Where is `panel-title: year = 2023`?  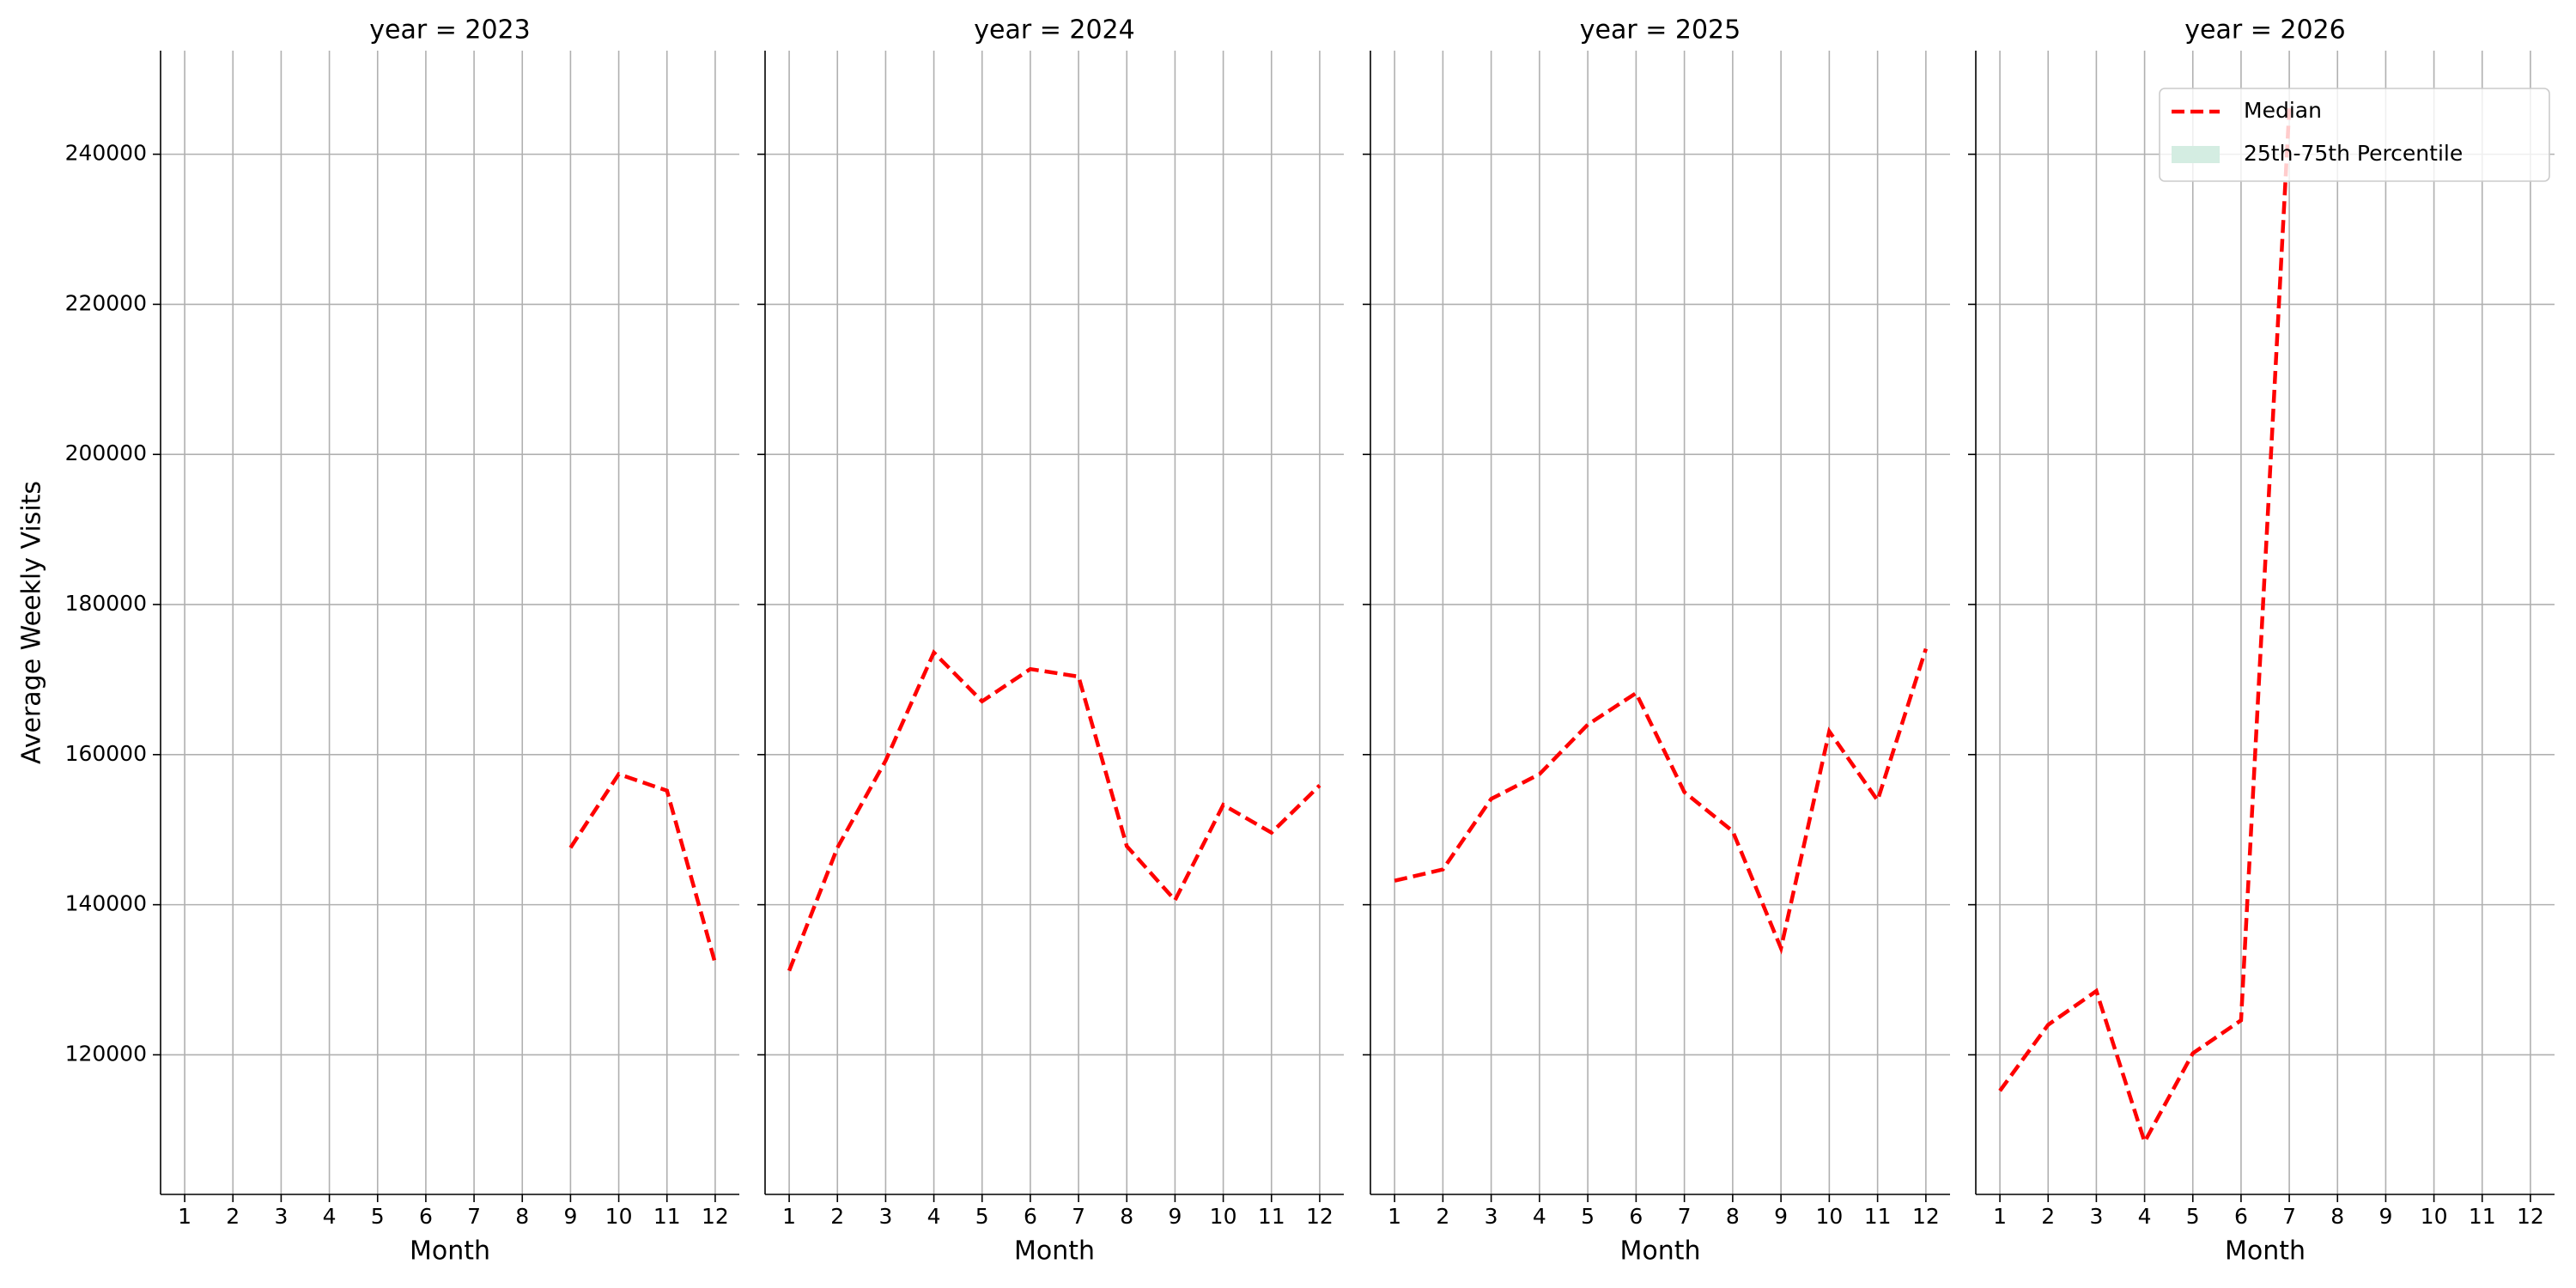
panel-title: year = 2023 is located at coordinates (450, 31).